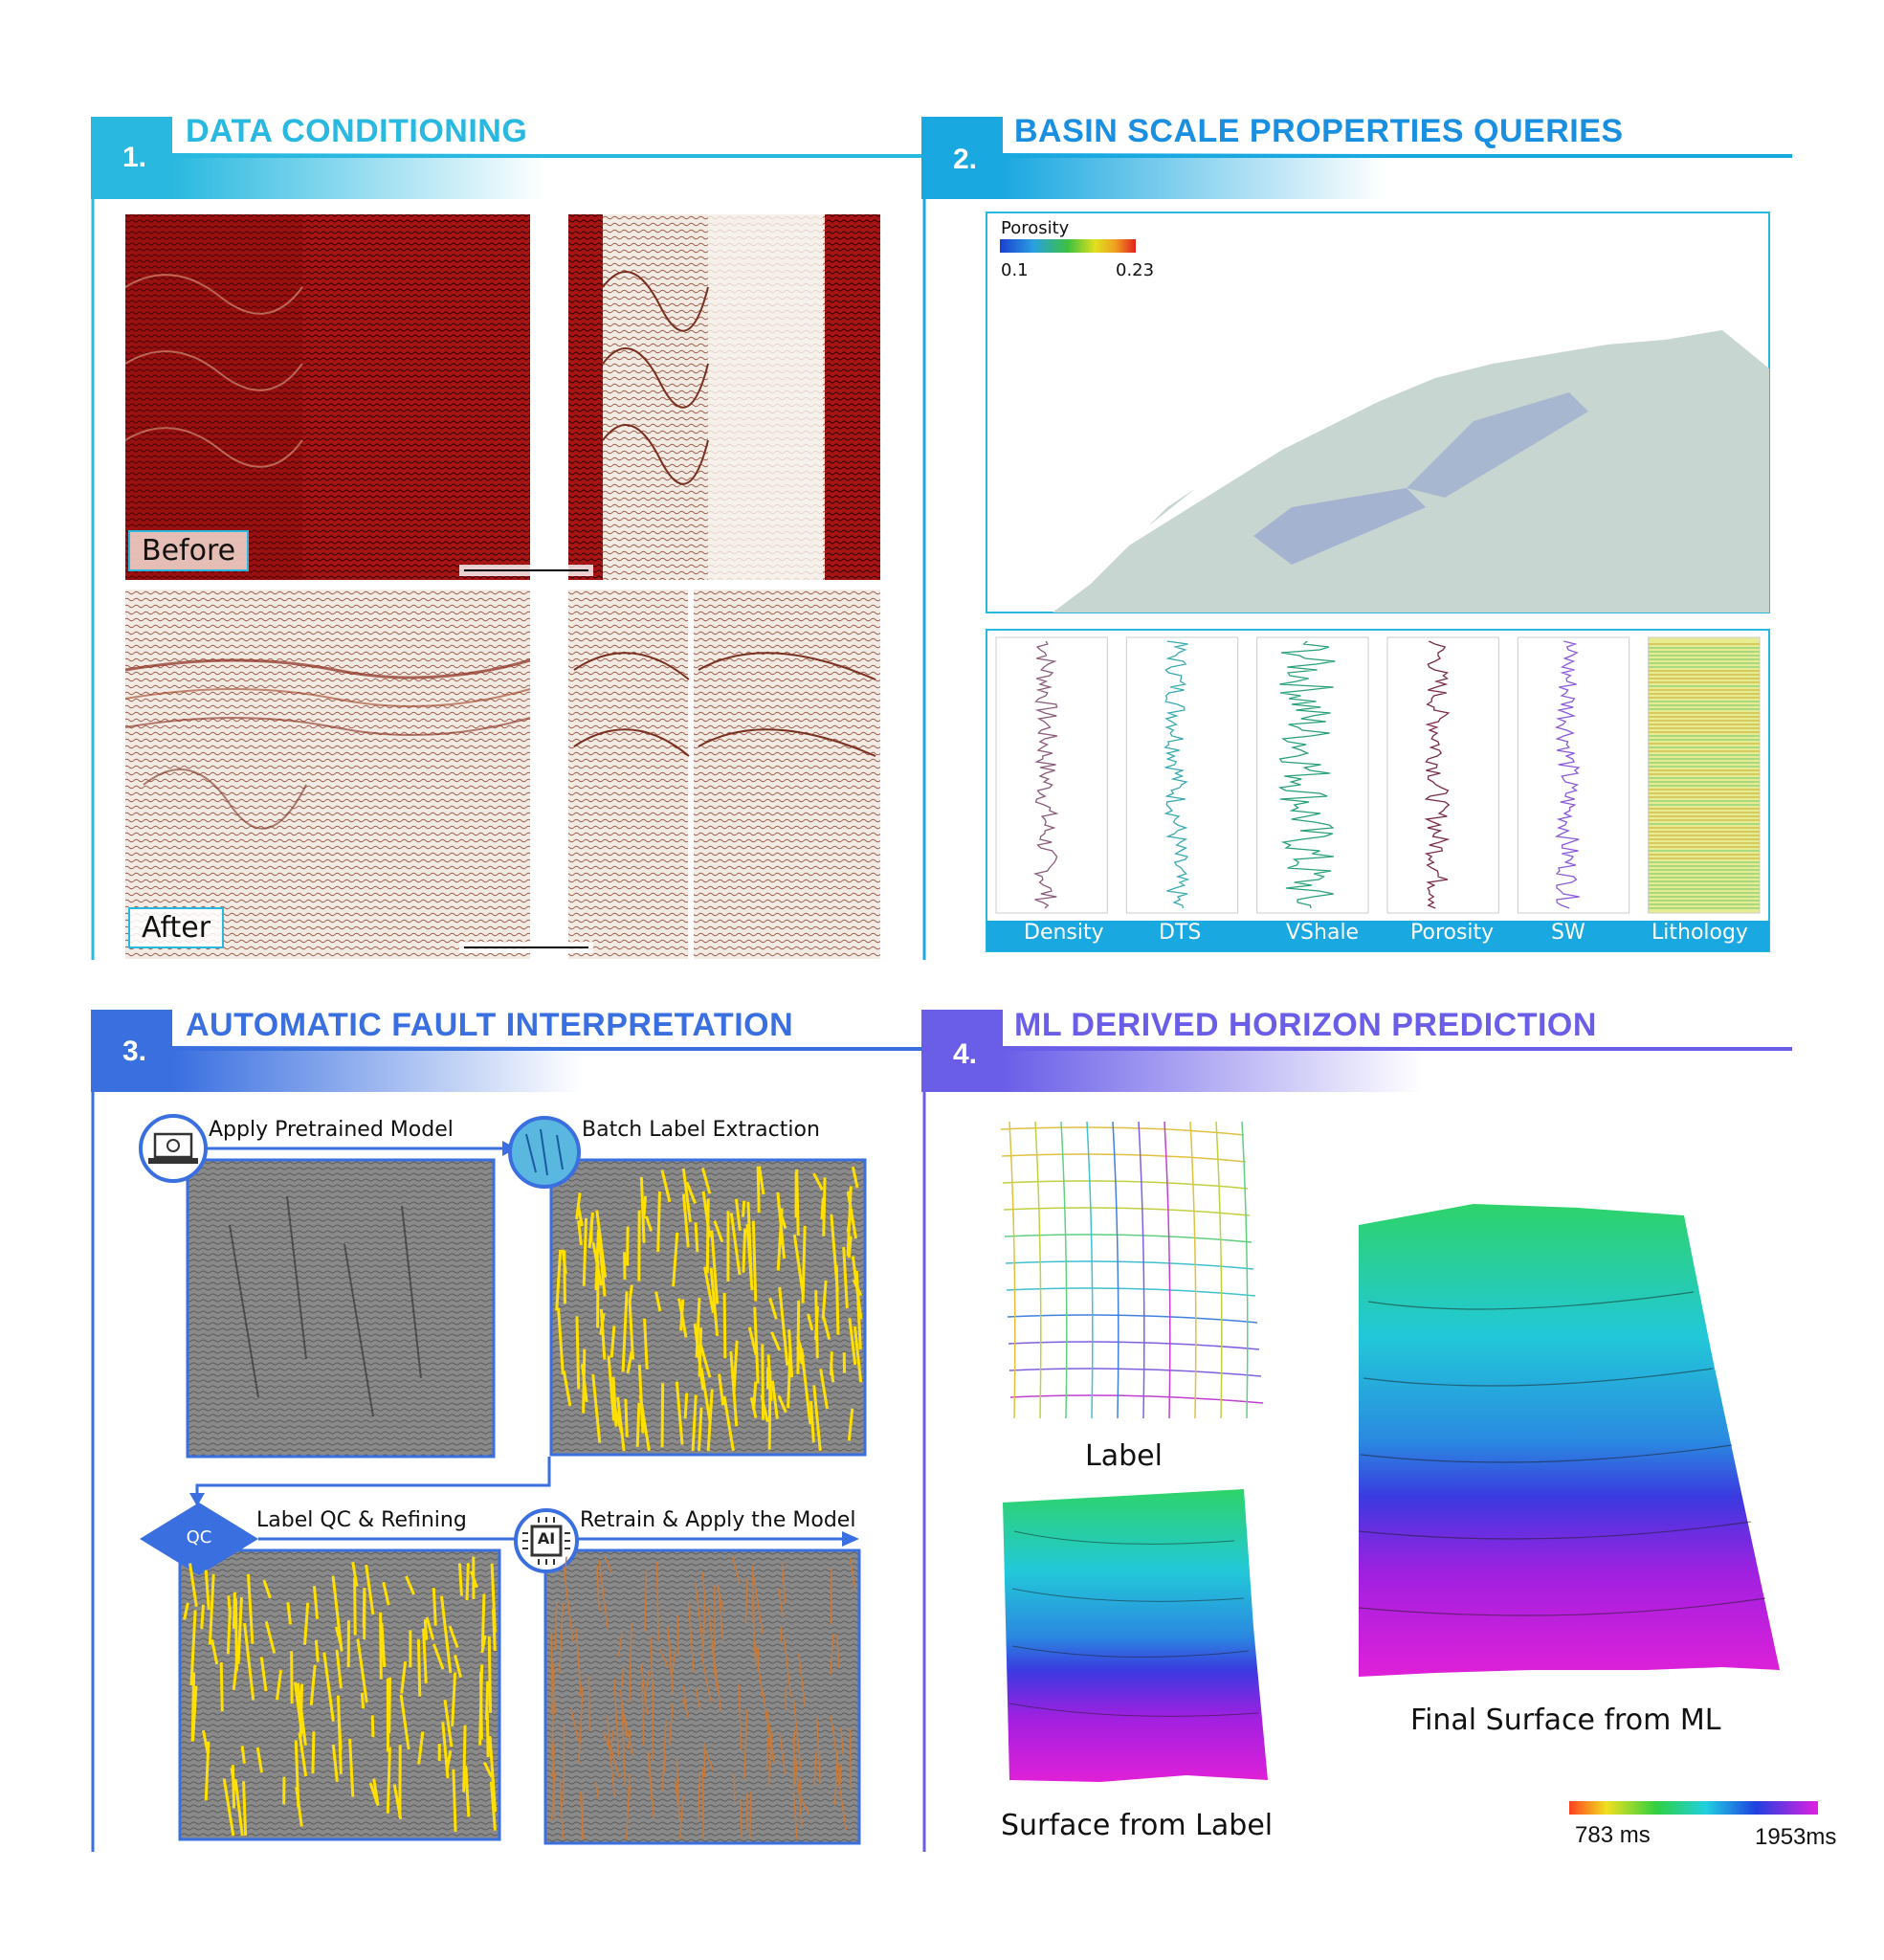  I want to click on porosity-legend-title: Porosity, so click(1035, 228).